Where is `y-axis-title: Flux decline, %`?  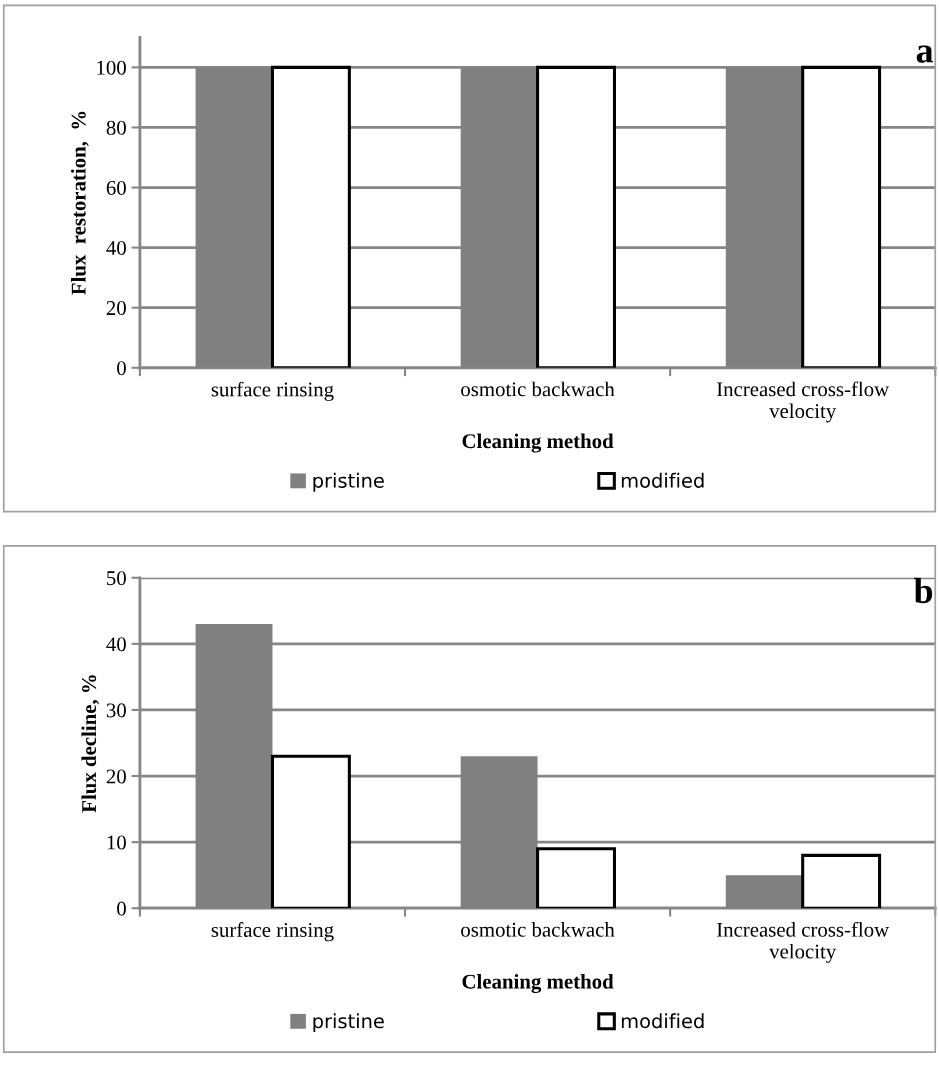 y-axis-title: Flux decline, % is located at coordinates (90, 744).